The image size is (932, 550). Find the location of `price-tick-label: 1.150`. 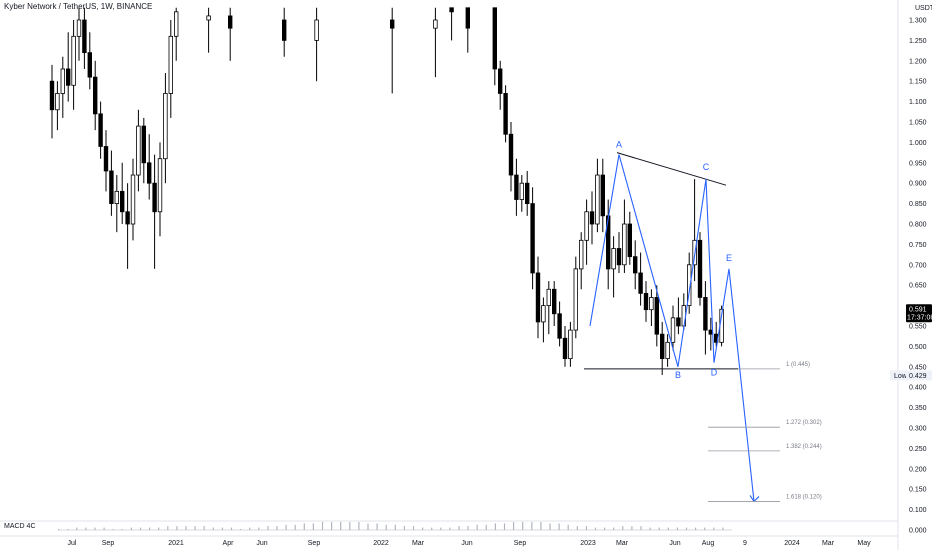

price-tick-label: 1.150 is located at coordinates (918, 82).